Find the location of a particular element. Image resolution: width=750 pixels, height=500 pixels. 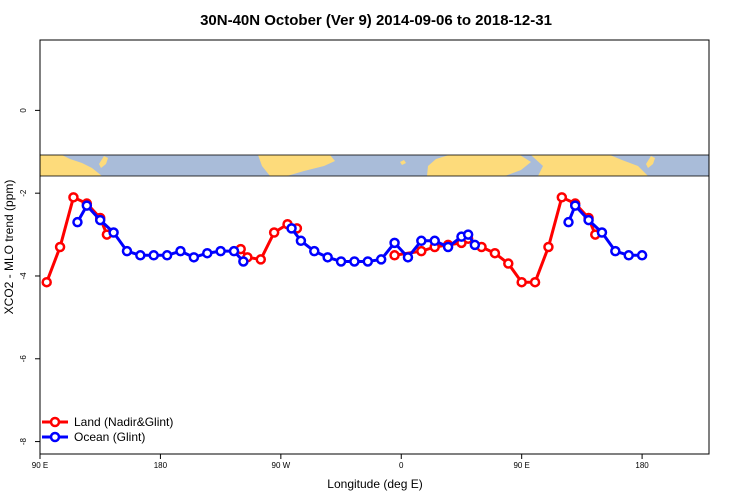

map-land-europe-africa is located at coordinates (479, 165).